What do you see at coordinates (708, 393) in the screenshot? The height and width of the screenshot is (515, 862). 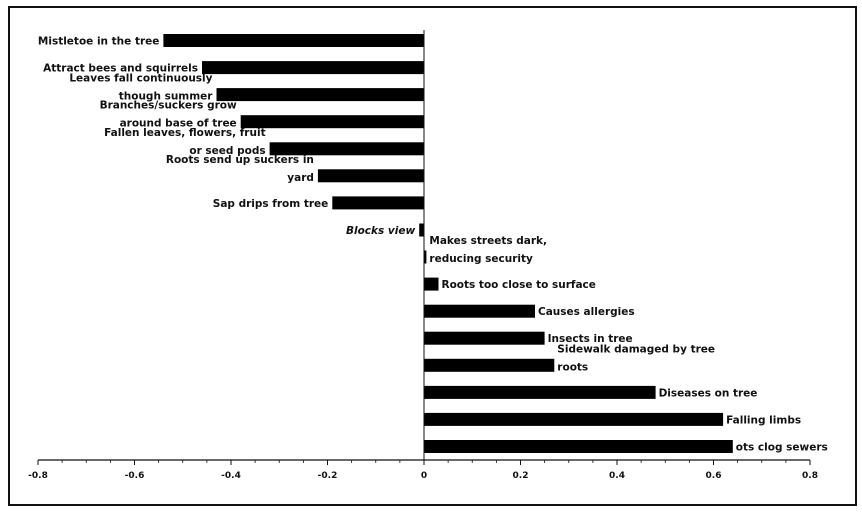 I see `bar-label-13: Diseases on tree` at bounding box center [708, 393].